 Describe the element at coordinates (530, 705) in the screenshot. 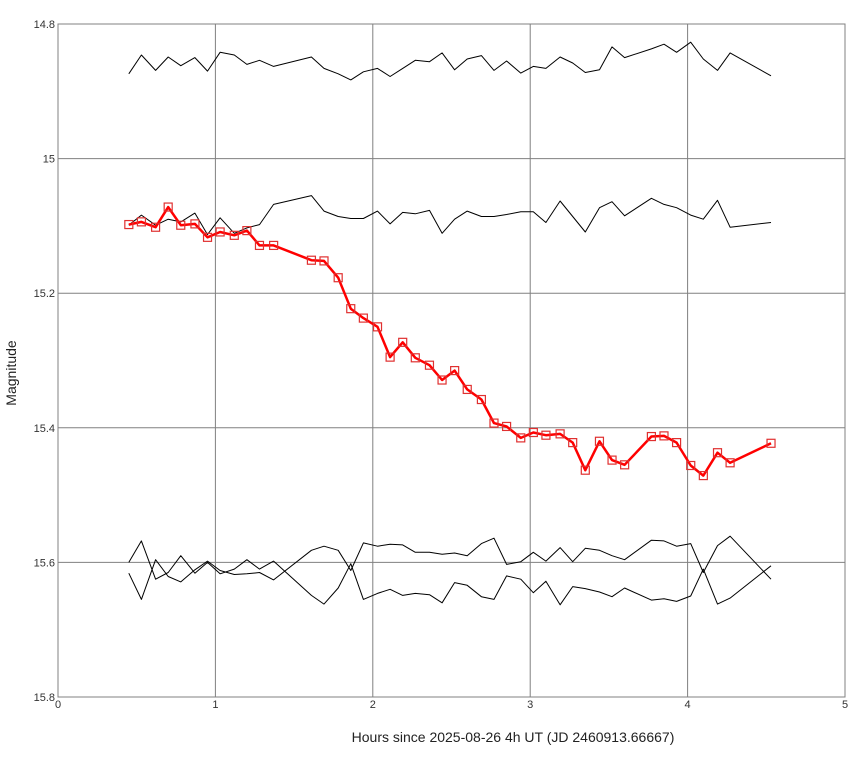

I see `x-tick-label: 3` at that location.